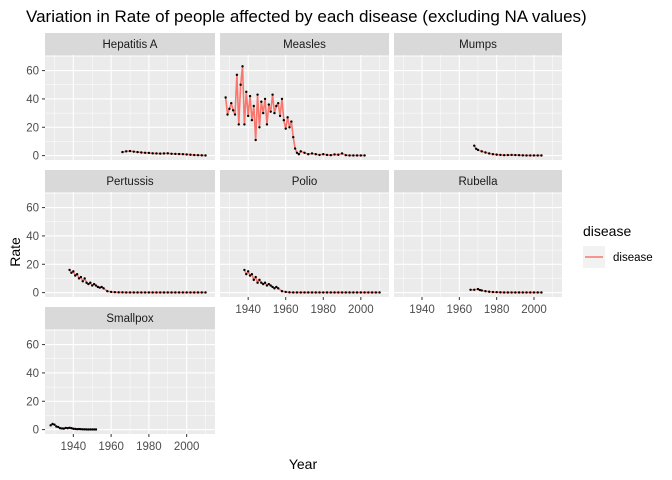 This screenshot has width=672, height=480. Describe the element at coordinates (618, 245) in the screenshot. I see `legend: disease disease` at that location.